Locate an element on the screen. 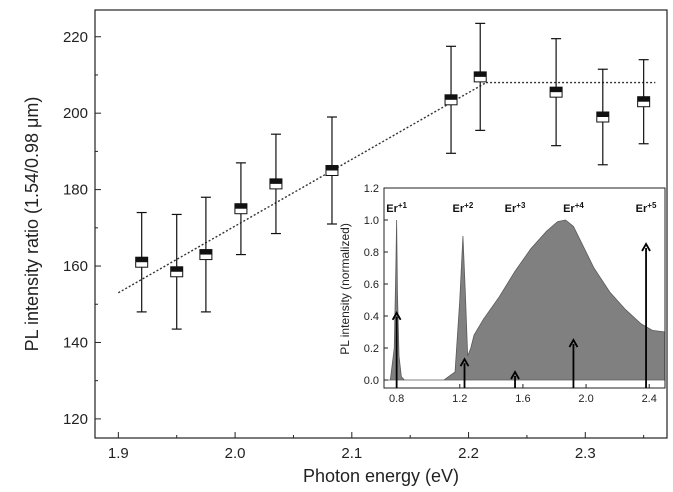 The image size is (673, 492). inset-y-axis-title: PL intensity (normalized) is located at coordinates (345, 289).